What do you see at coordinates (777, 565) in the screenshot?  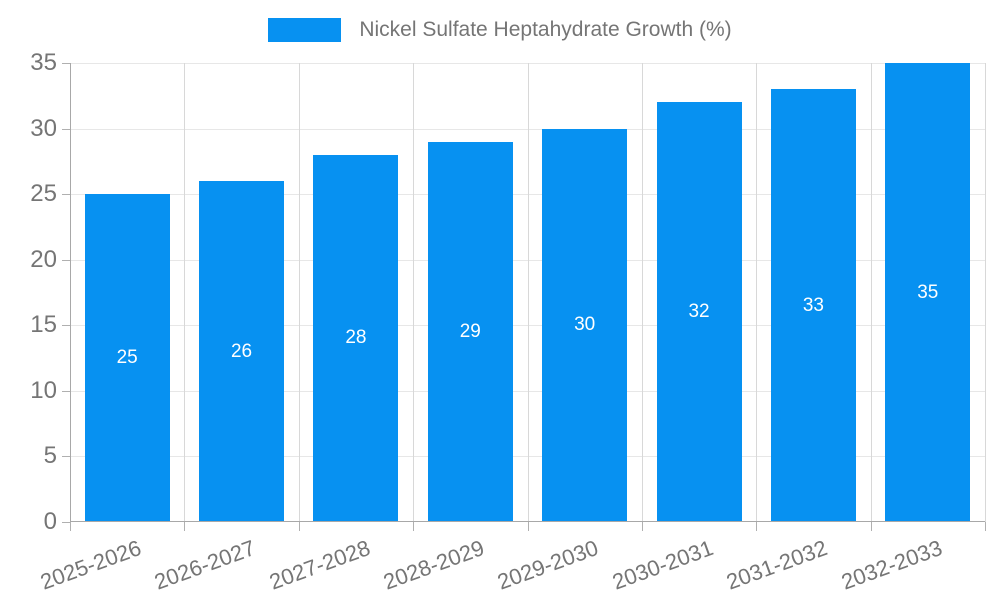 I see `x-tick-label: 2031-2032` at bounding box center [777, 565].